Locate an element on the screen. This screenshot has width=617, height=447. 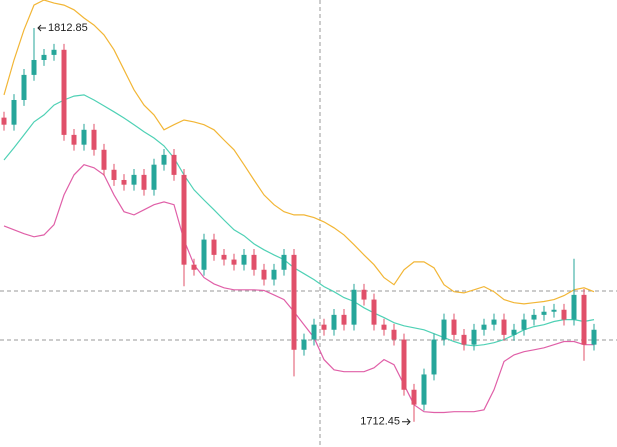
max-label: 1812.85 is located at coordinates (68, 28).